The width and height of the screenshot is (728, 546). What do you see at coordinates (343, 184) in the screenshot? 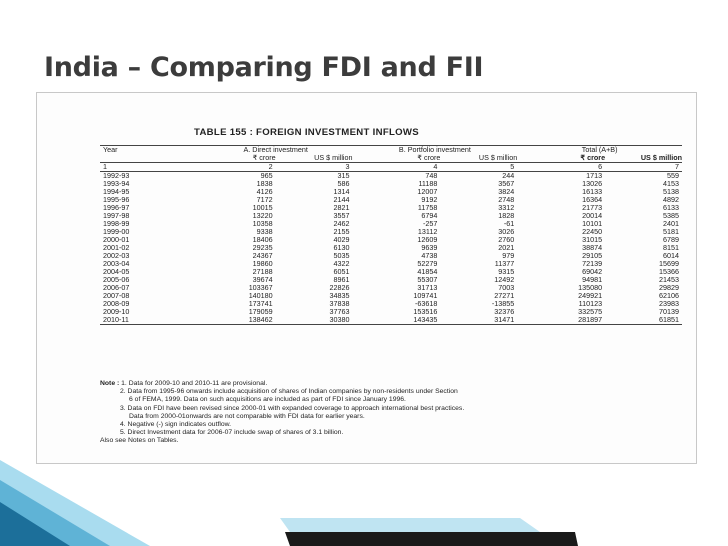
I see `value-cell: 586` at bounding box center [343, 184].